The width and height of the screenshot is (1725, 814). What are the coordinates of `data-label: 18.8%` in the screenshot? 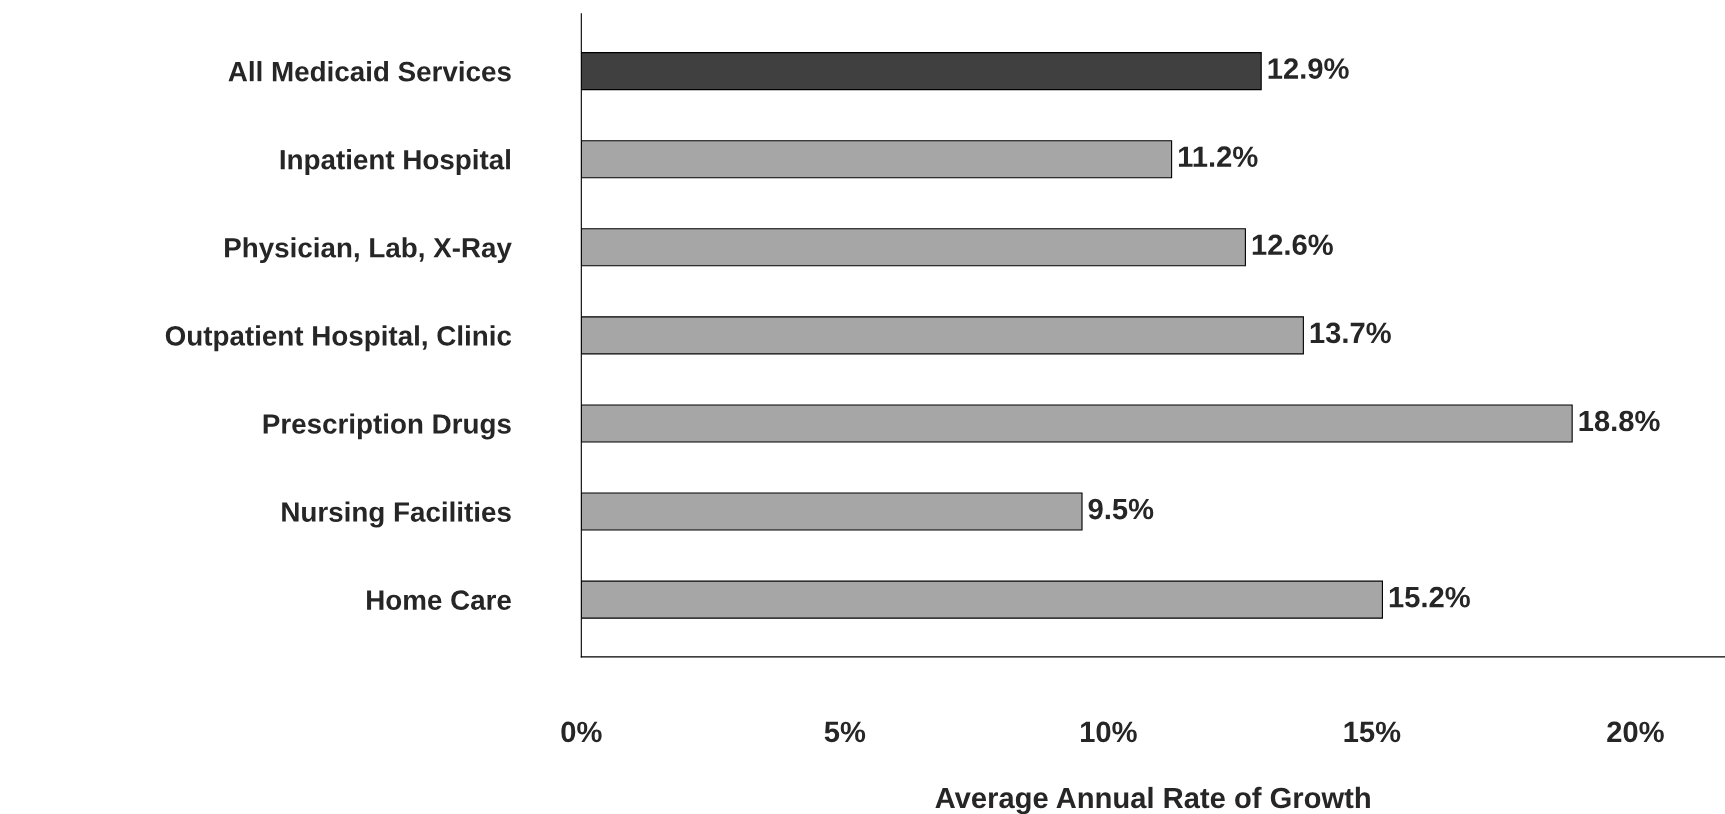 It's located at (1619, 421).